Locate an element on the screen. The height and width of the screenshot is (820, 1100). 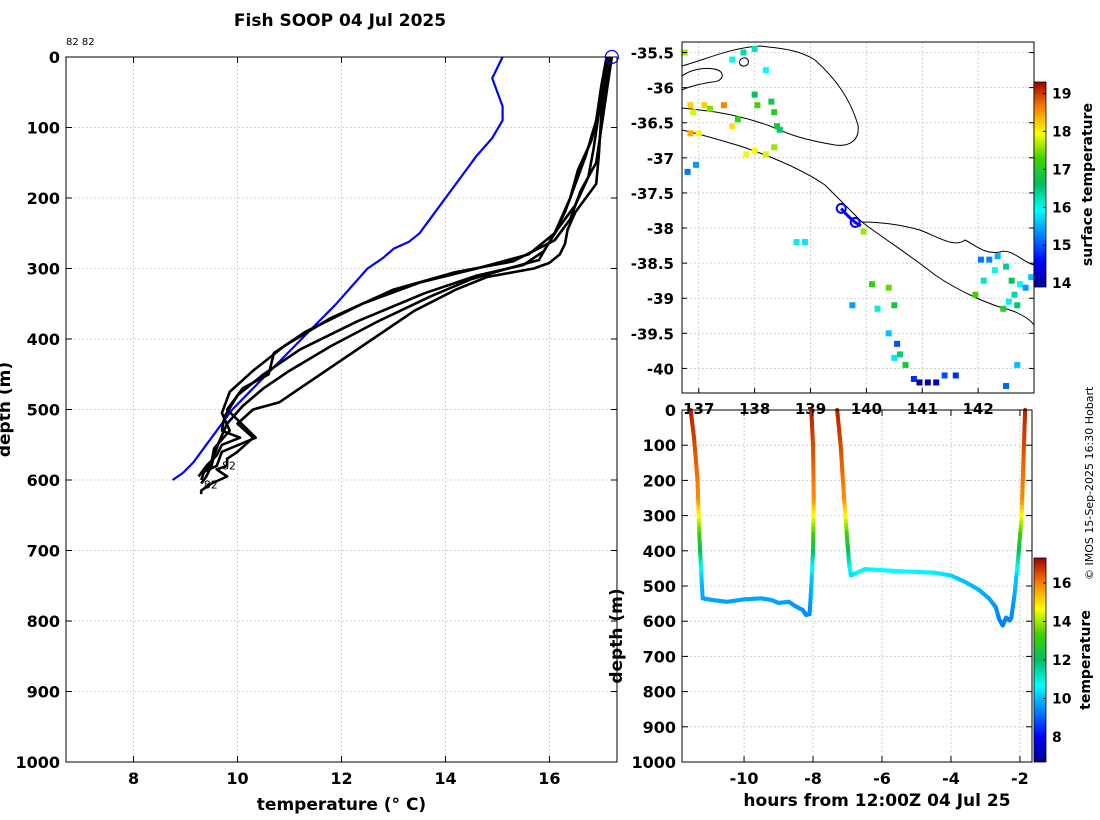
top-cast-labels: 82 82 is located at coordinates (80, 42).